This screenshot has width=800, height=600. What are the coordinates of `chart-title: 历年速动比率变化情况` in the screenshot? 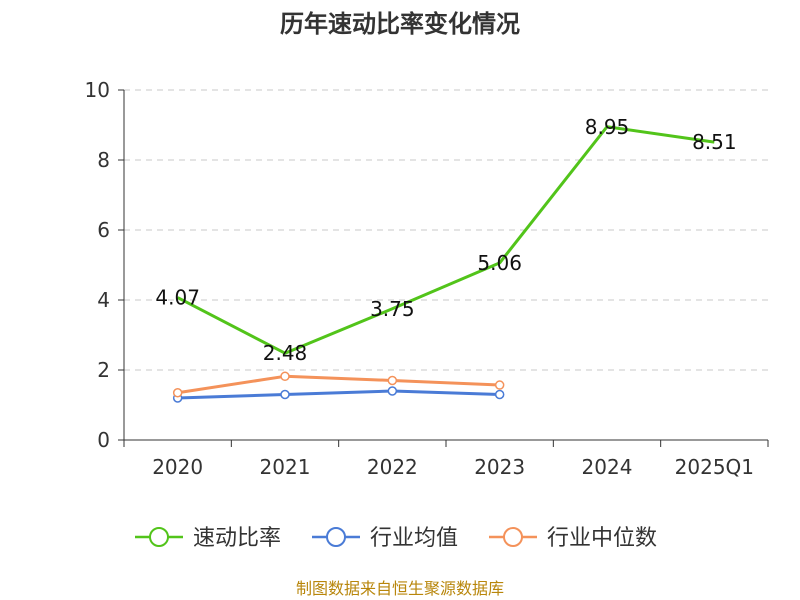 It's located at (400, 24).